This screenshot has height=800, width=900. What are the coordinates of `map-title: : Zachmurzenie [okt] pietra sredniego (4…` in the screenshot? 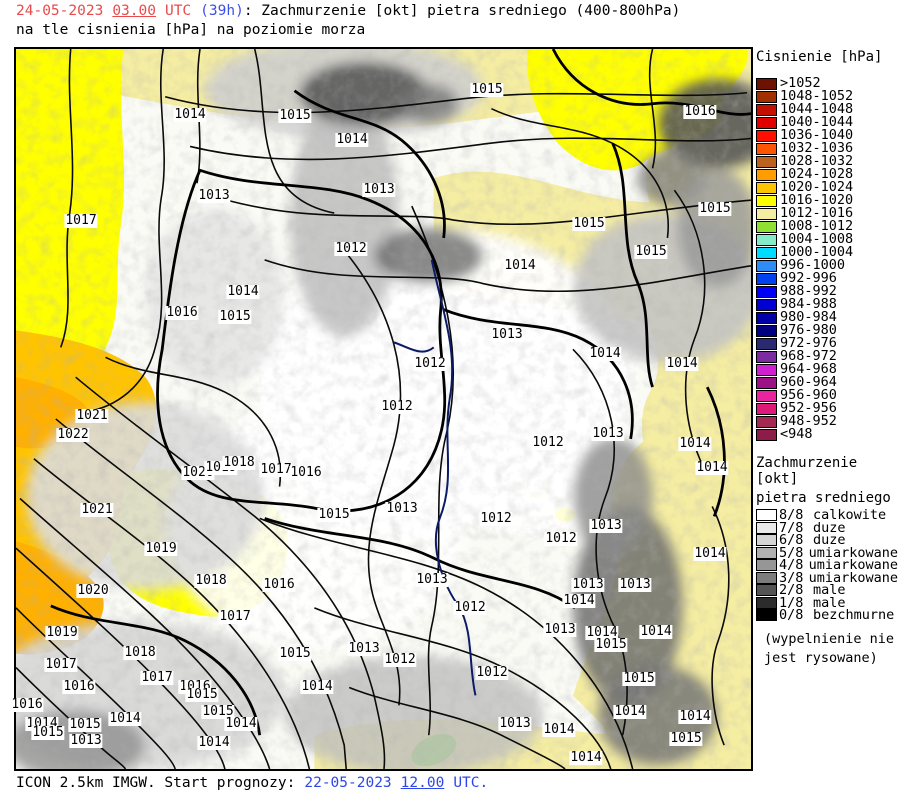 It's located at (462, 11).